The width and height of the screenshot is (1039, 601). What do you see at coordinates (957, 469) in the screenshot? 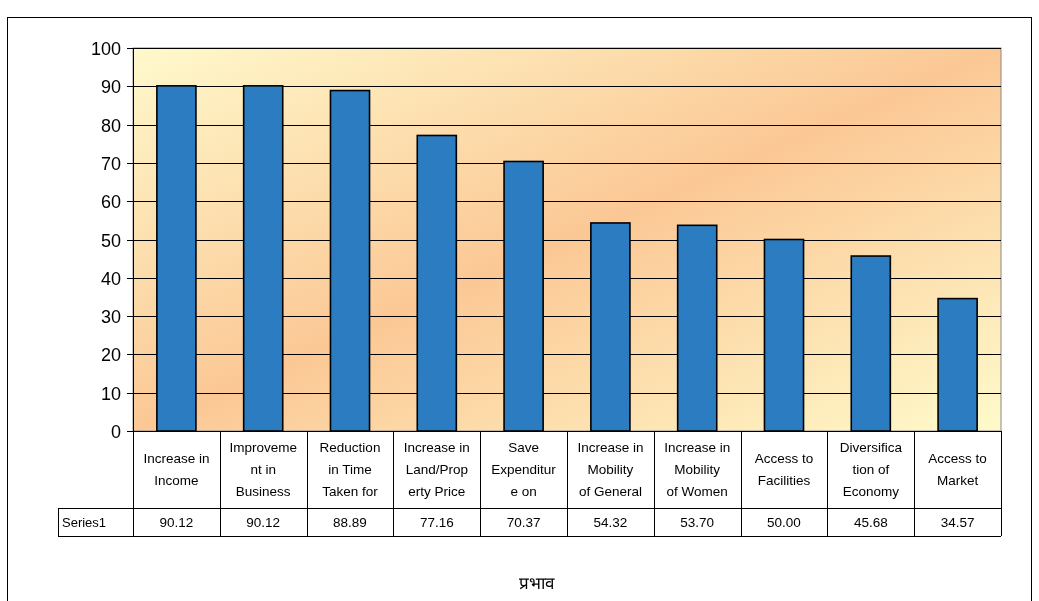
I see `x-tick-label: Access to Market` at bounding box center [957, 469].